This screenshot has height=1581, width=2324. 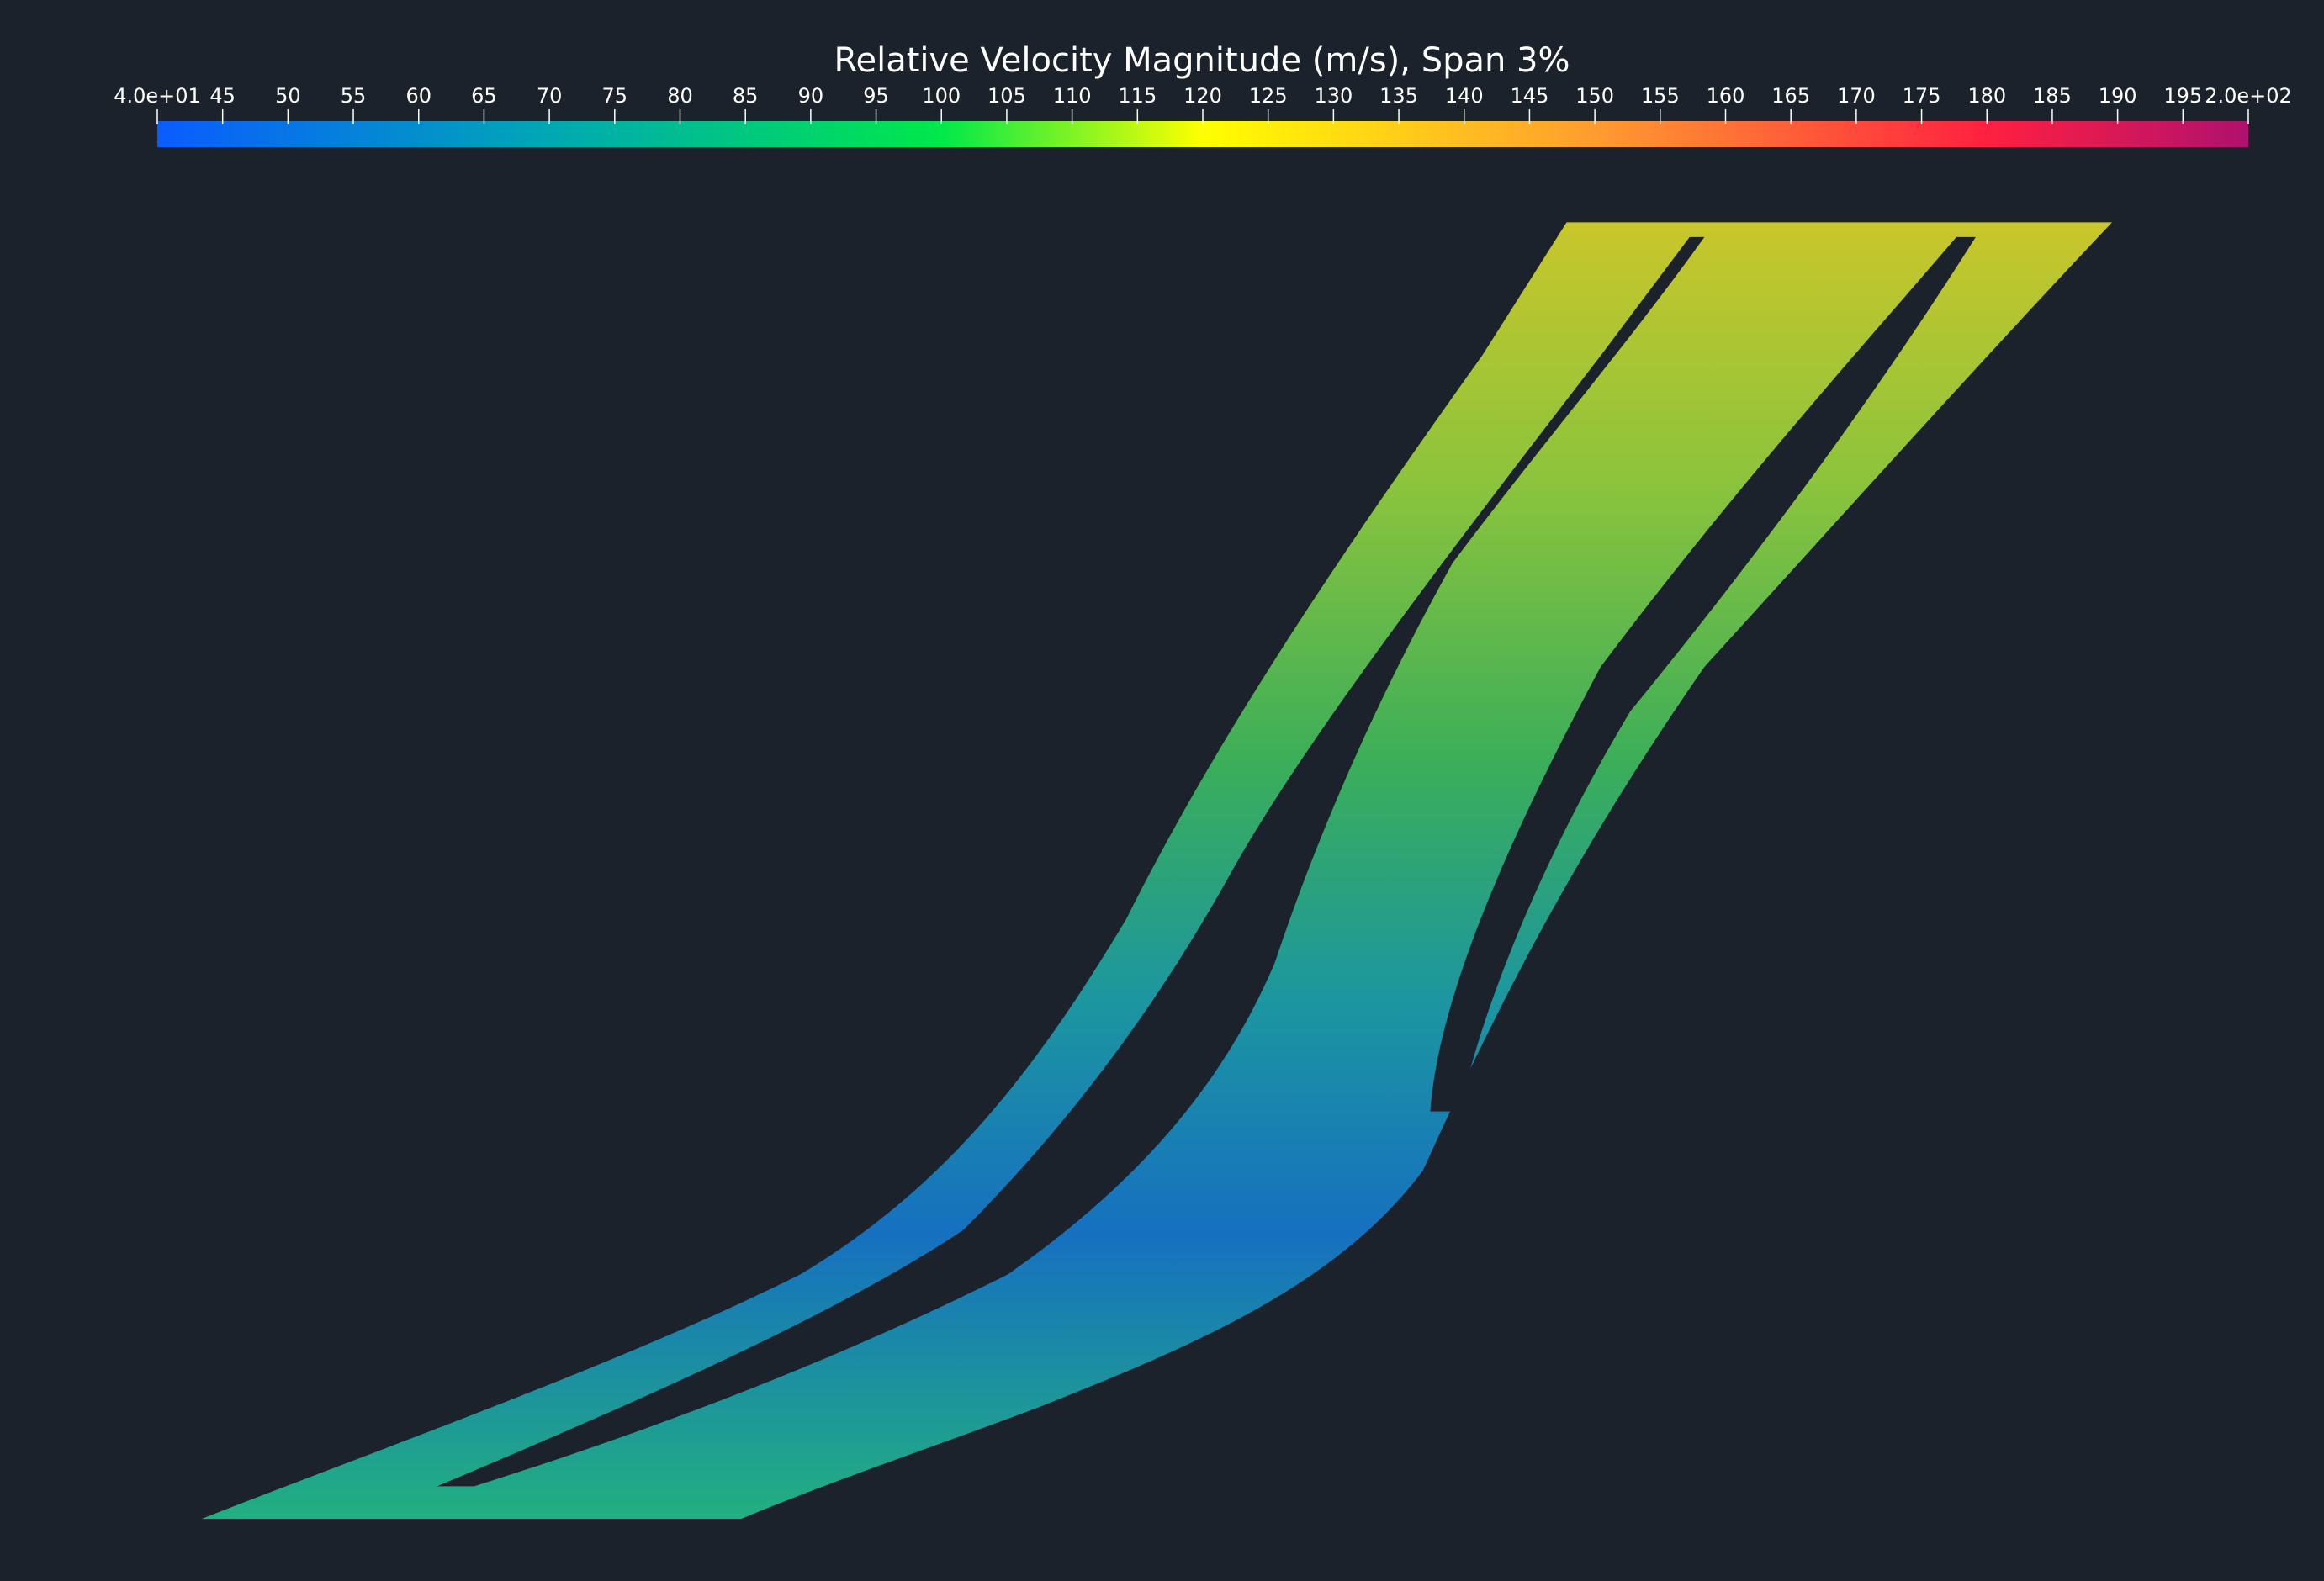 What do you see at coordinates (1987, 96) in the screenshot?
I see `tick-label: 180` at bounding box center [1987, 96].